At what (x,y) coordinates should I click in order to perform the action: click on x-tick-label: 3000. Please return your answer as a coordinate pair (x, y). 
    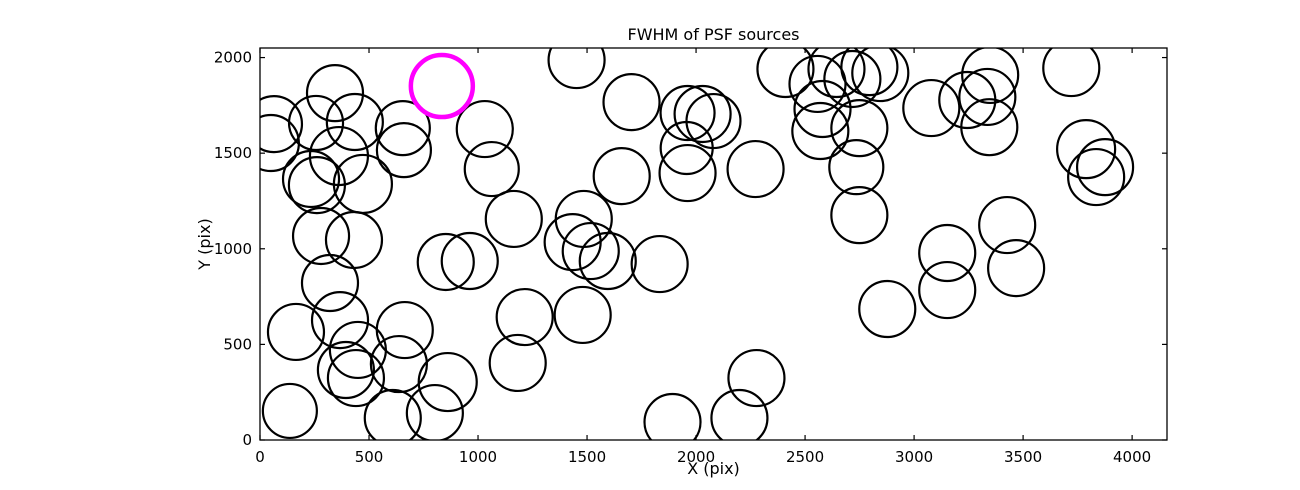
    Looking at the image, I should click on (914, 457).